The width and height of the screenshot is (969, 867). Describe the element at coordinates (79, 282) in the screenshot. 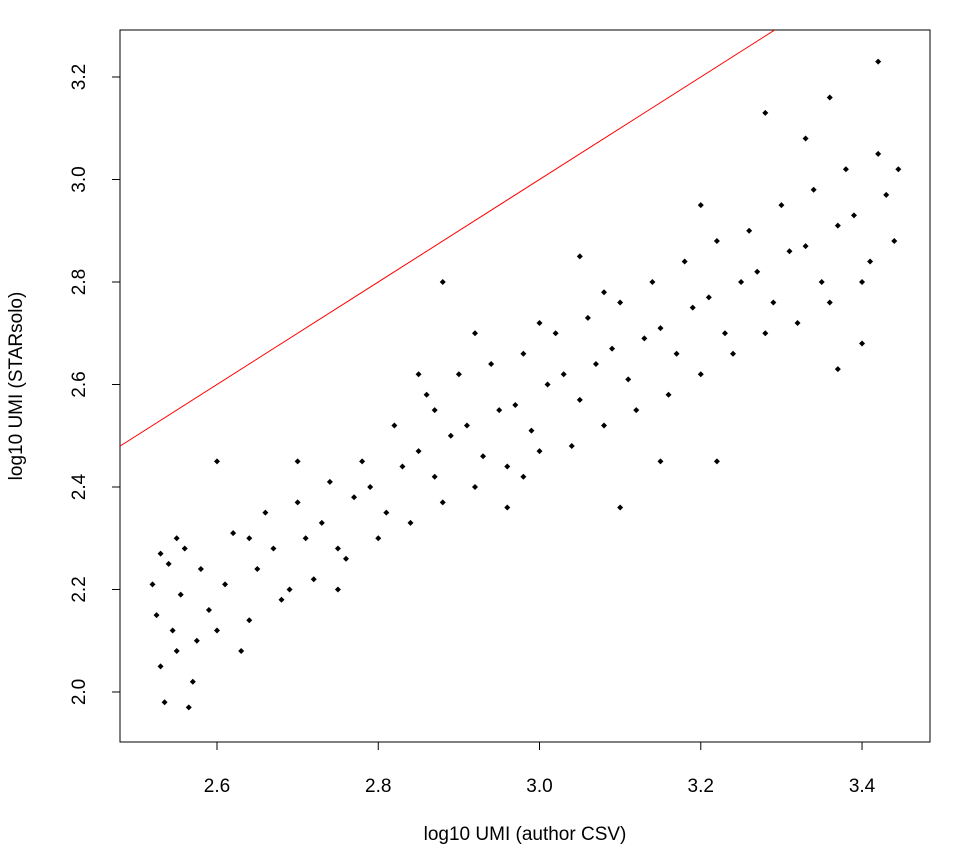

I see `y-tick-label: 2.8` at that location.